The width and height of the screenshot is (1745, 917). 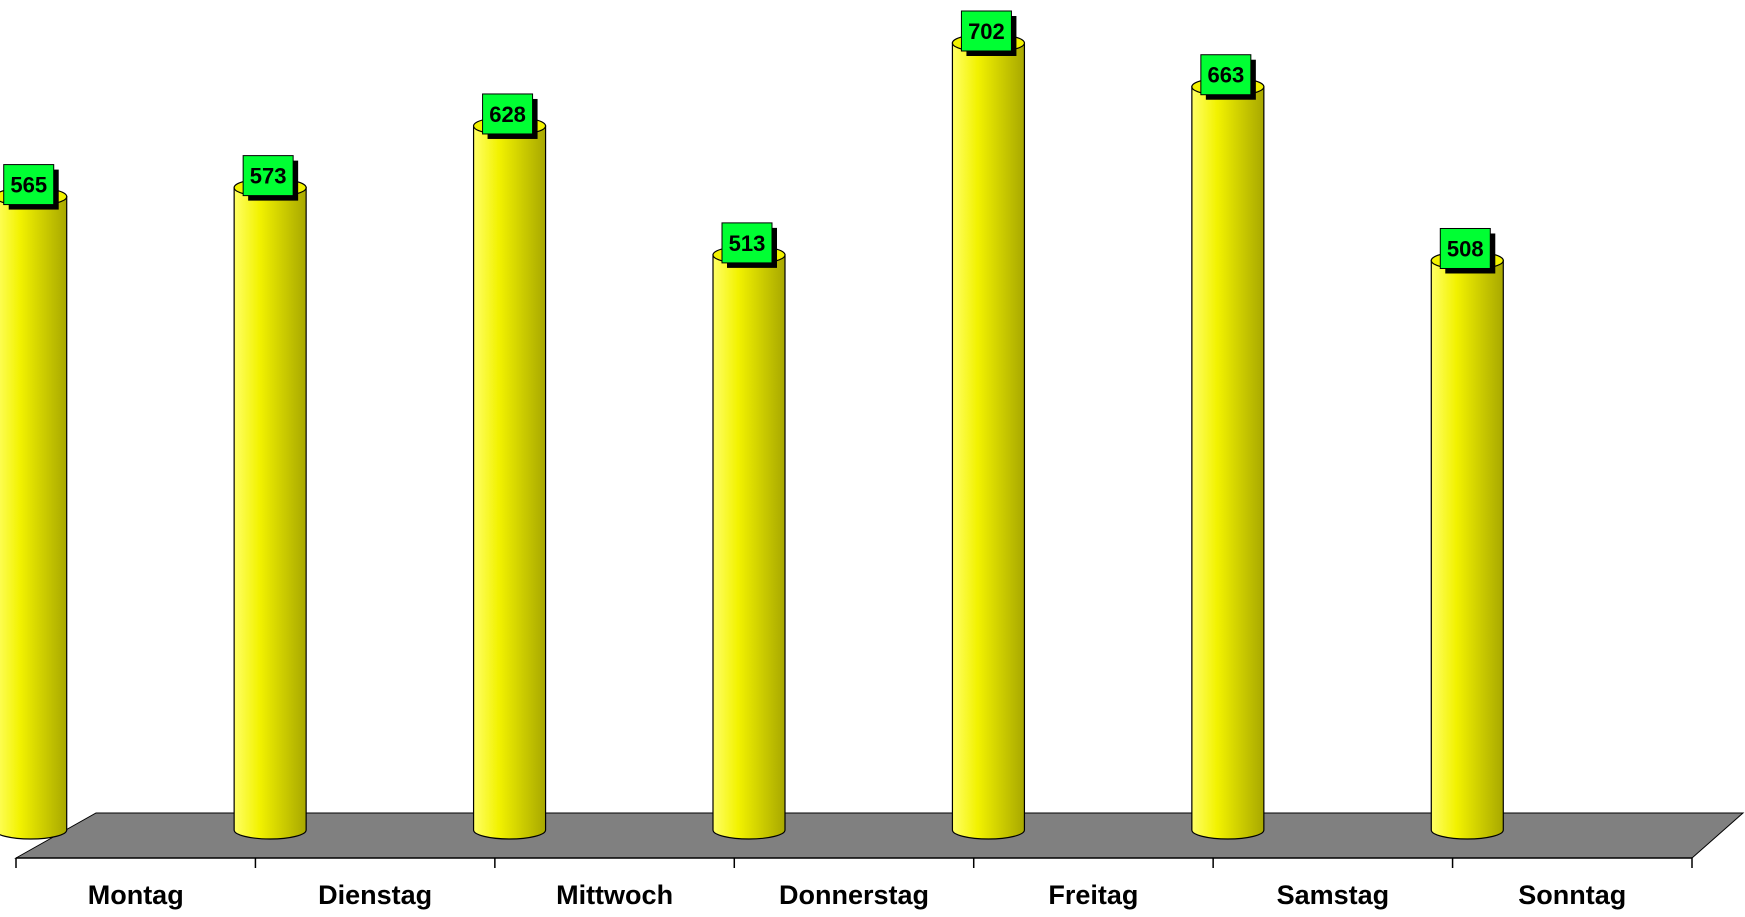 I want to click on x-tick-label: Freitag, so click(x=1093, y=895).